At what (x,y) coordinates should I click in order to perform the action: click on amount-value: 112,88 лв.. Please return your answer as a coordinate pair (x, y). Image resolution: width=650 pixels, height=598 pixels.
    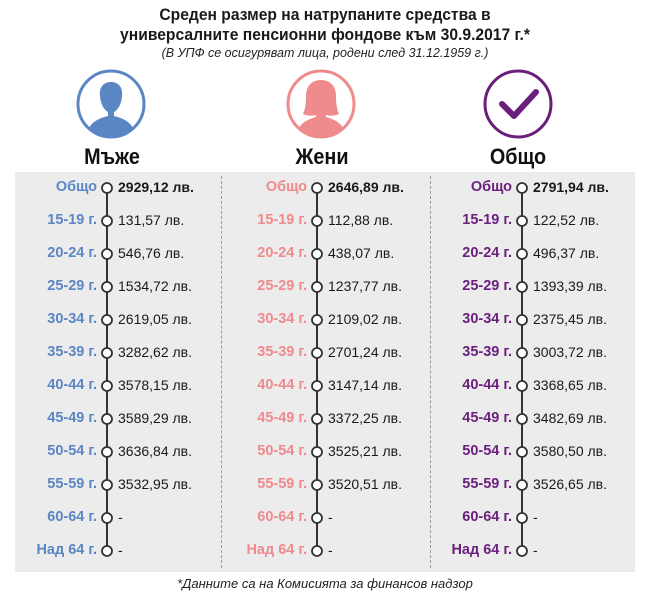
    Looking at the image, I should click on (361, 220).